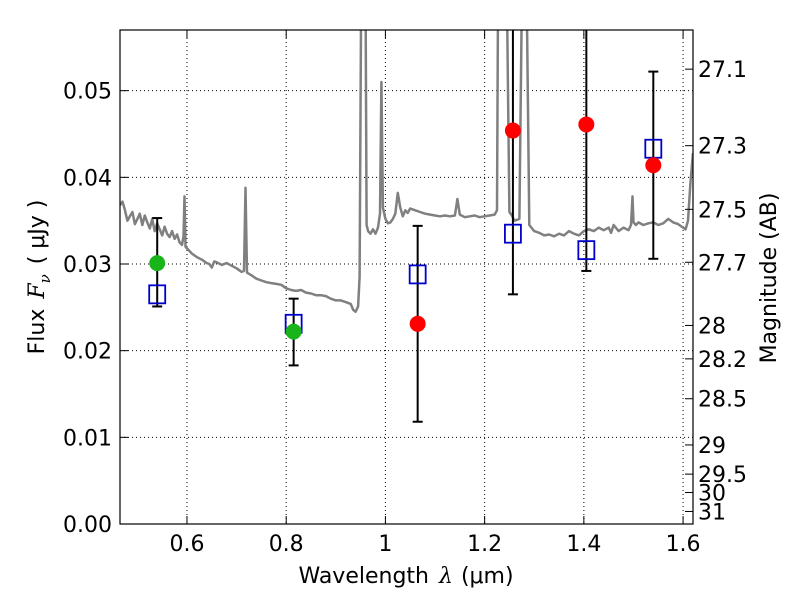 The height and width of the screenshot is (600, 800). I want to click on y-tick-label: 0.02, so click(87, 352).